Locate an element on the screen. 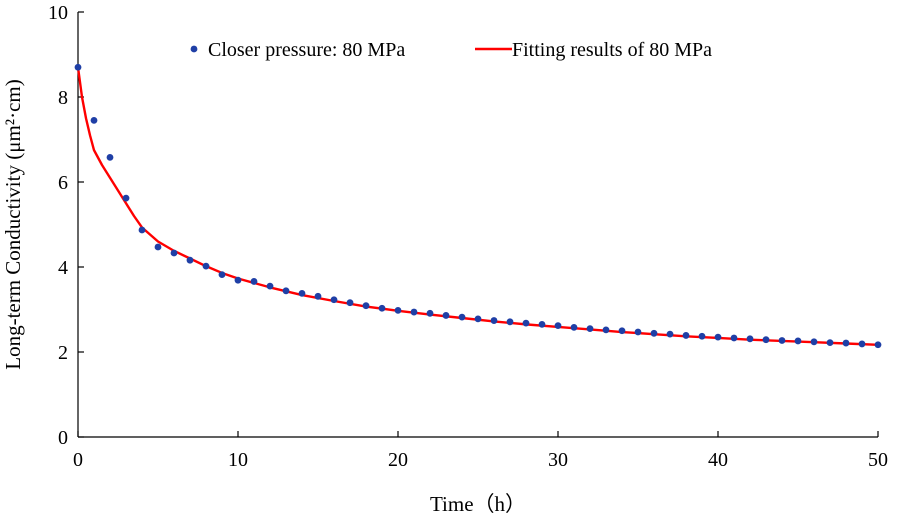 This screenshot has width=905, height=518. x-ticks: 0 10 20 30 40 50 is located at coordinates (480, 451).